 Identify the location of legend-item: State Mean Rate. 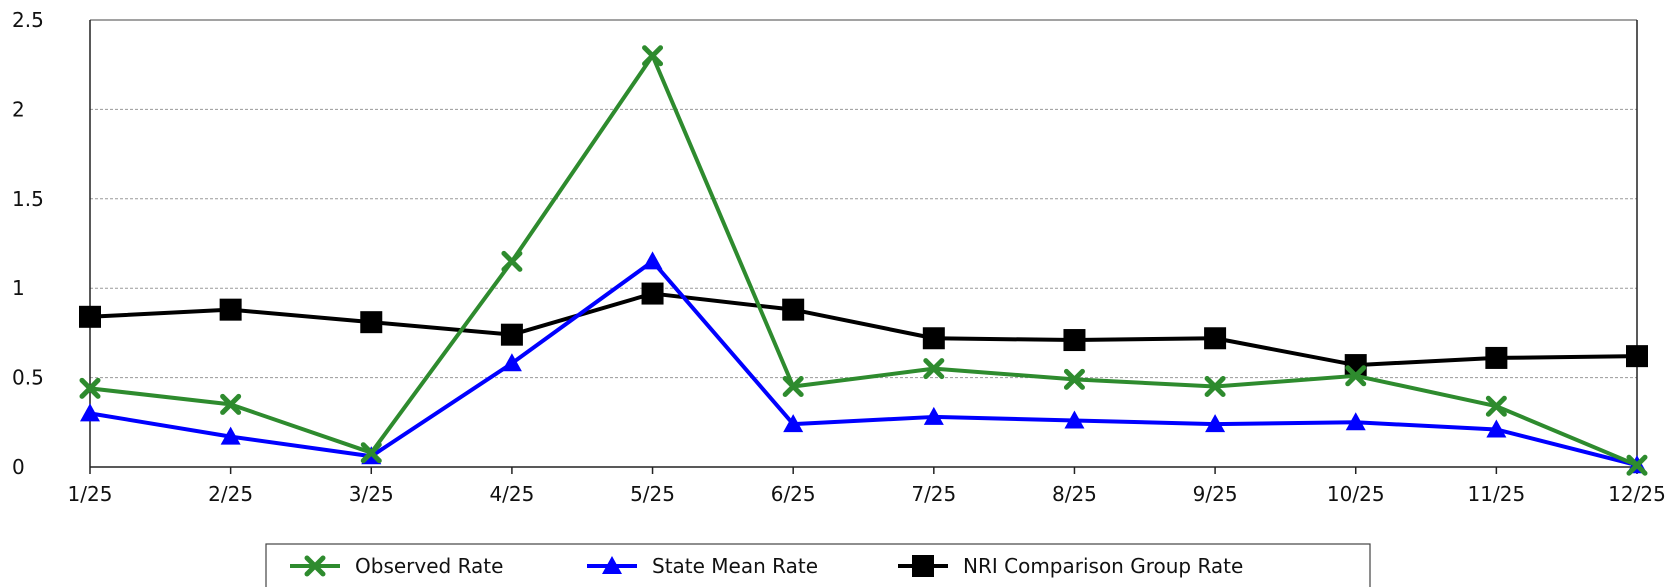
(702, 566).